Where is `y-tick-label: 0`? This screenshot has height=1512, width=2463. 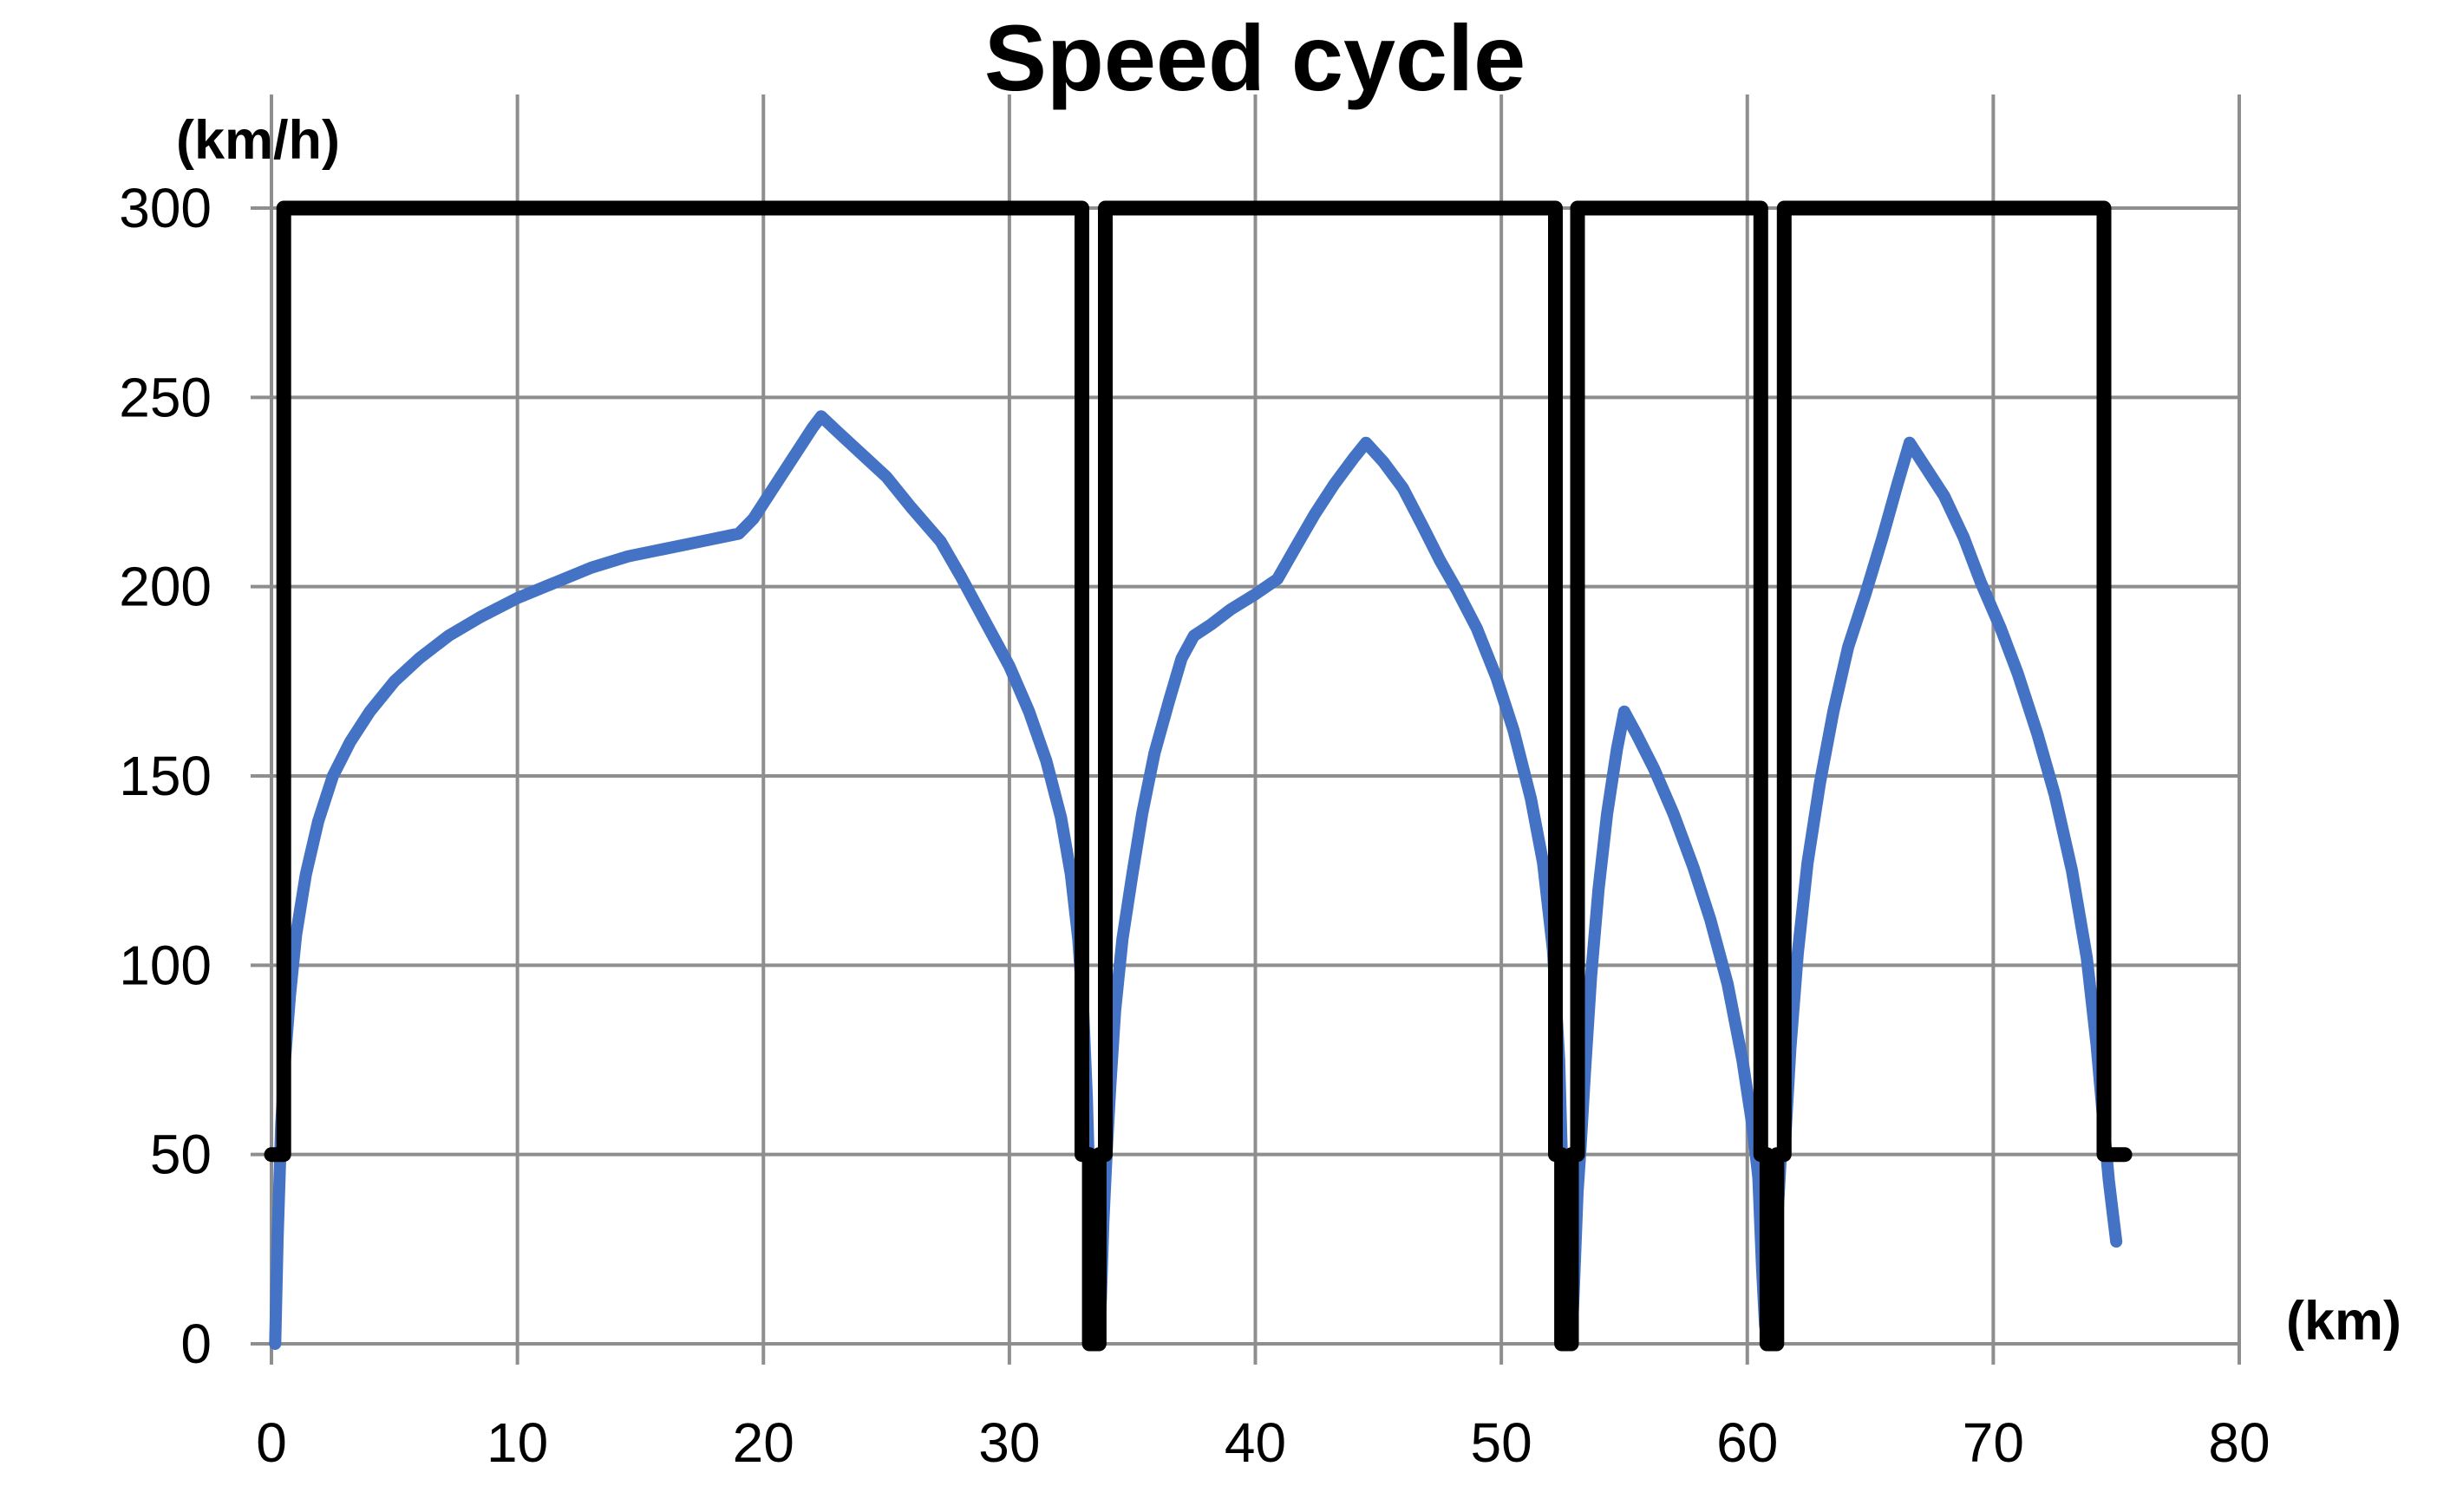 y-tick-label: 0 is located at coordinates (196, 1344).